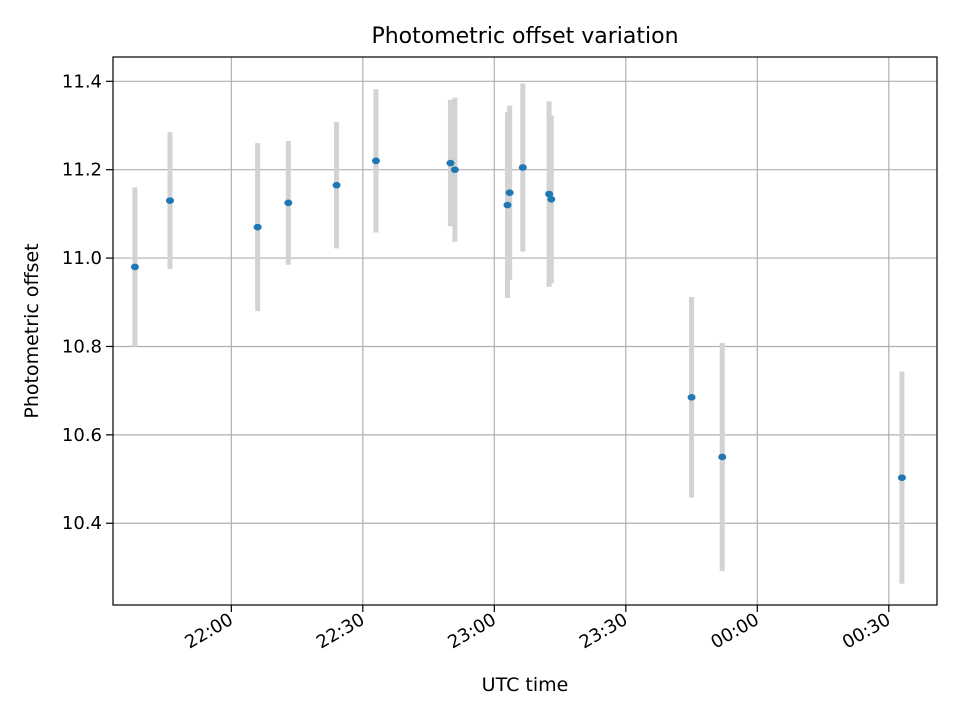 This screenshot has width=960, height=724. Describe the element at coordinates (603, 631) in the screenshot. I see `x-tick-label: 23:30` at that location.